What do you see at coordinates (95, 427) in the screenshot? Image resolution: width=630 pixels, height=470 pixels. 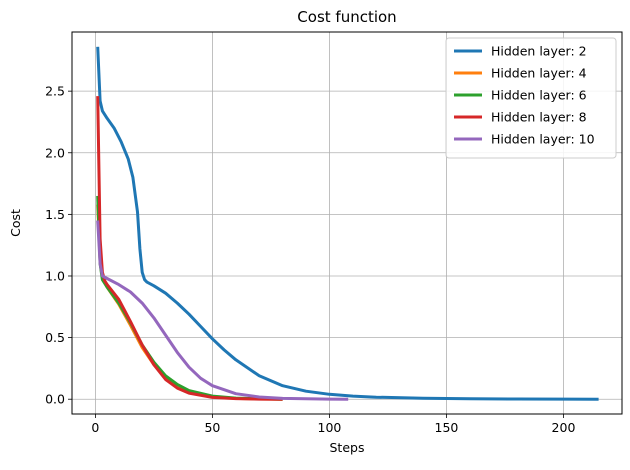 I see `x-tick-label: 0` at bounding box center [95, 427].